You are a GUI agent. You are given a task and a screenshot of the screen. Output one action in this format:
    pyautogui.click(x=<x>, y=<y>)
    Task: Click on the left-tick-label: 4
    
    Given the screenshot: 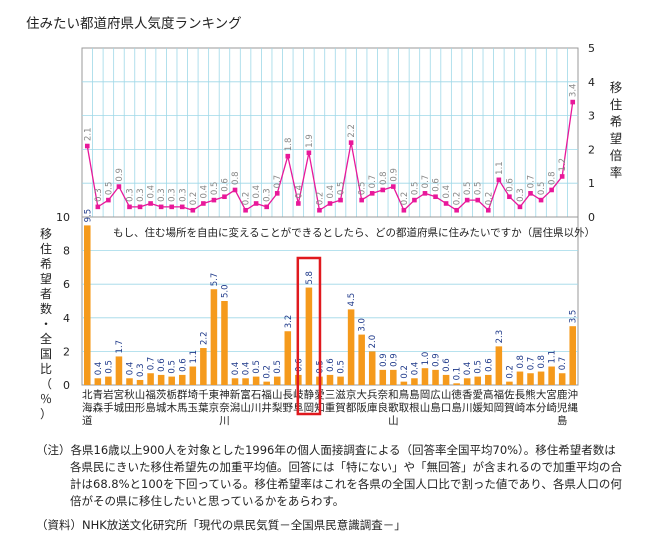 What is the action you would take?
    pyautogui.click(x=66, y=318)
    